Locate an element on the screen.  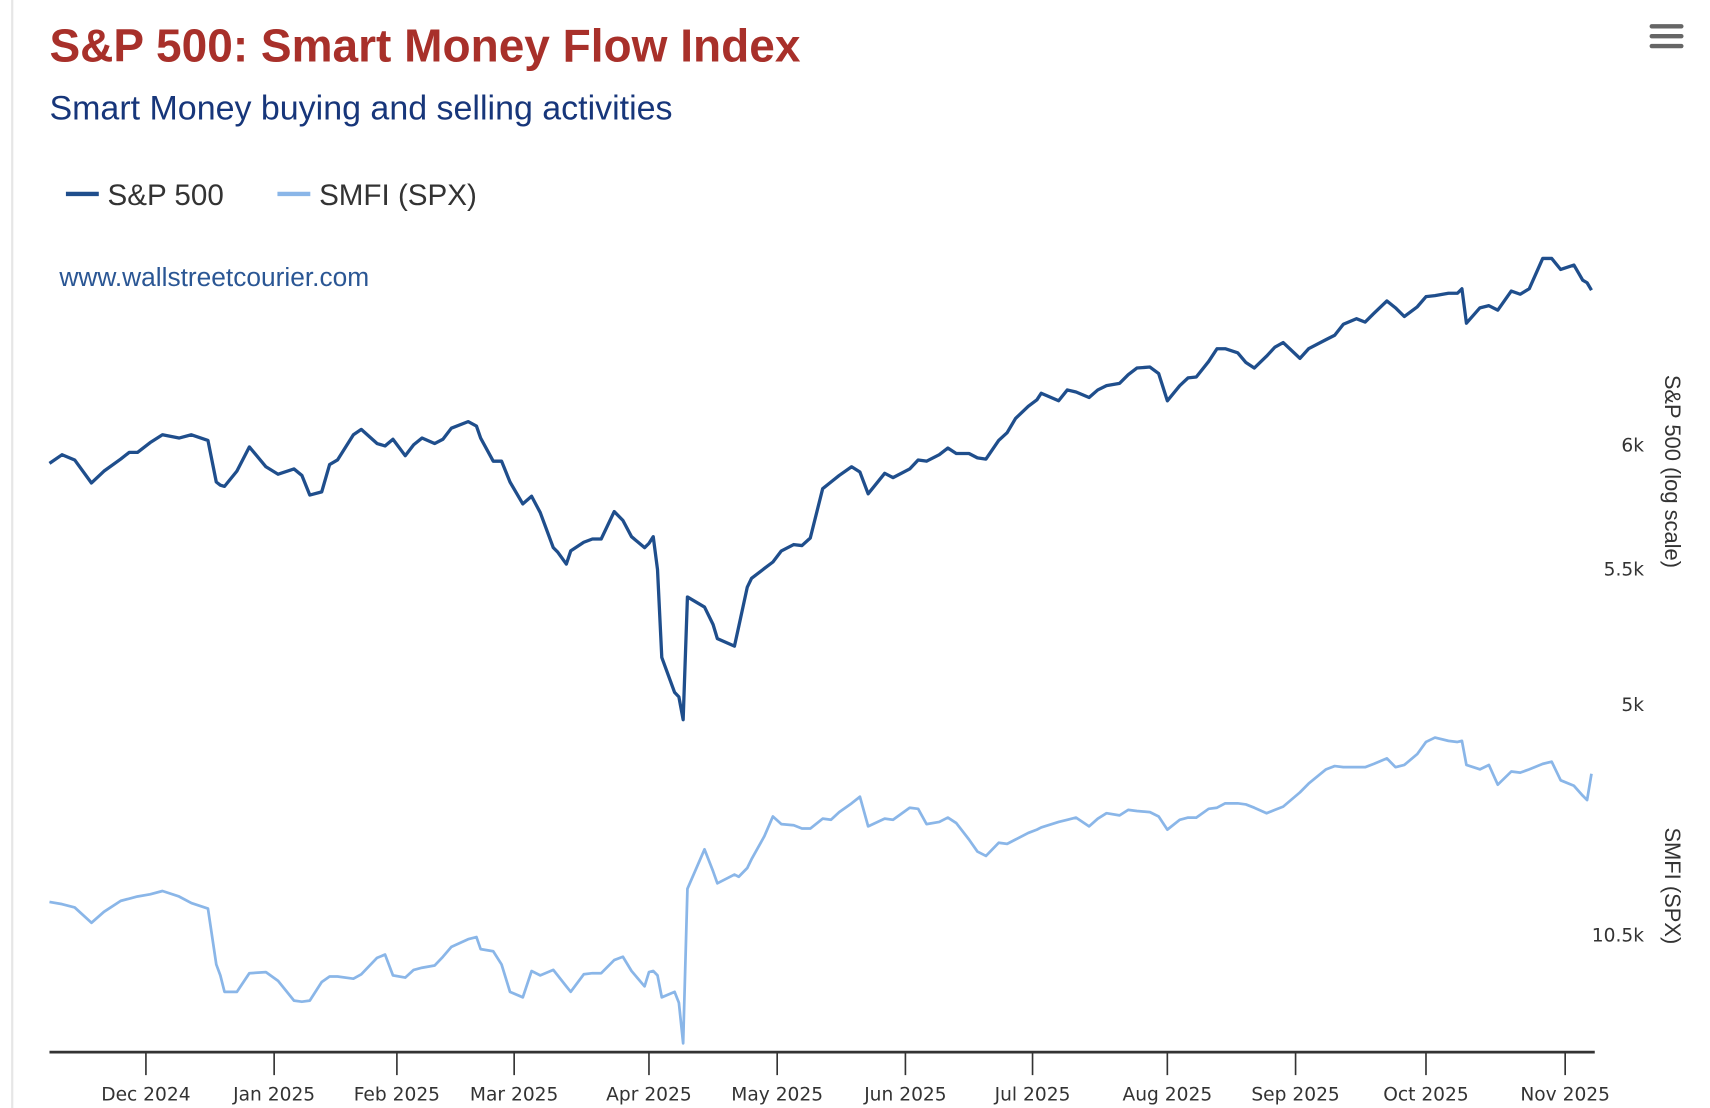
y-axis-title-smfi: SMFI (SPX) is located at coordinates (1672, 885).